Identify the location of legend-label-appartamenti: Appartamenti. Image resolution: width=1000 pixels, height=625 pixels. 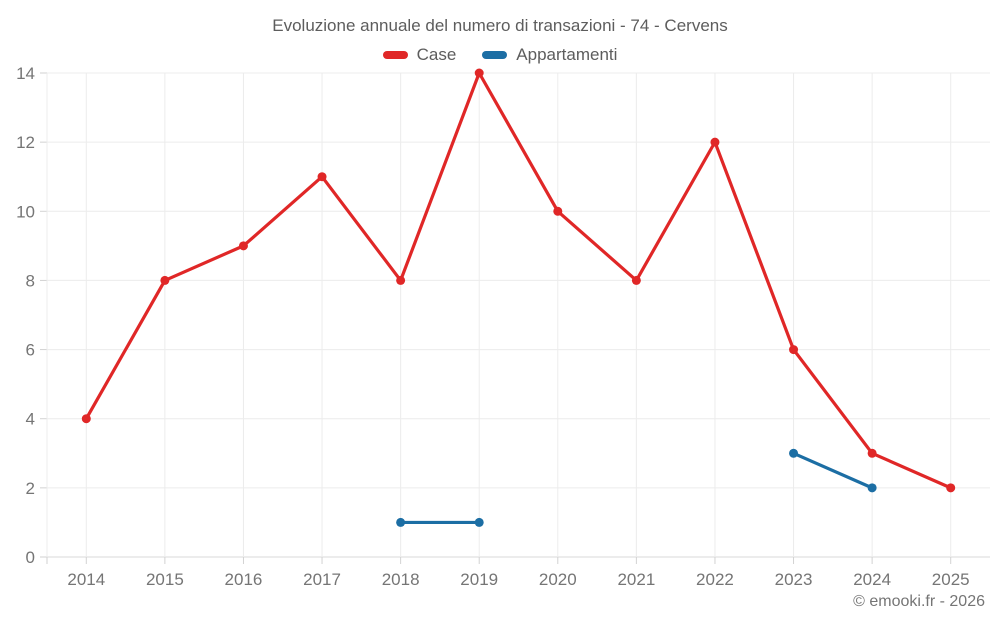
(567, 54).